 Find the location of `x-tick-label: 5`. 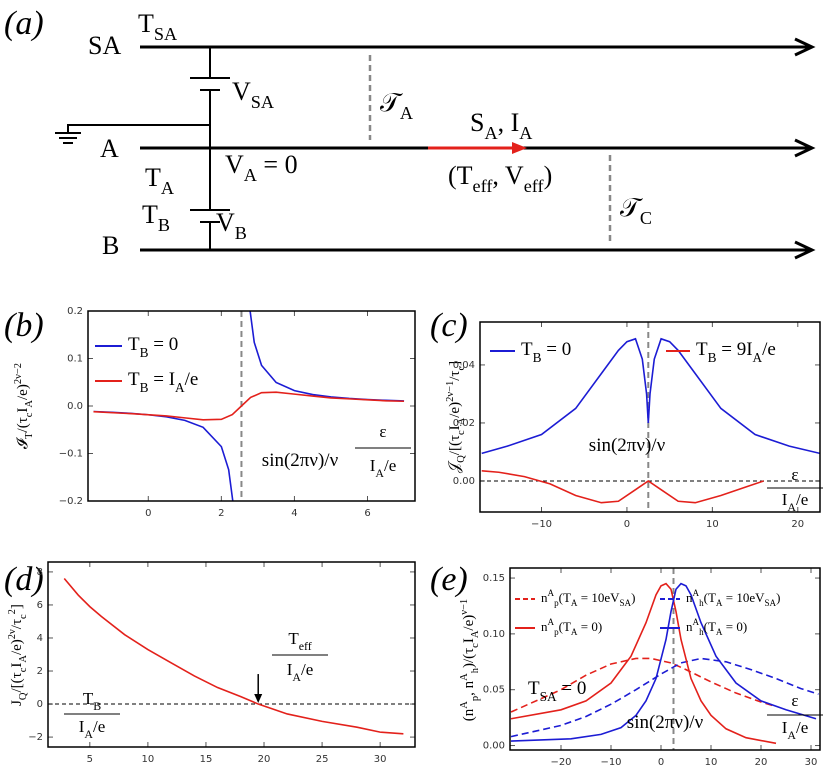

x-tick-label: 5 is located at coordinates (90, 759).